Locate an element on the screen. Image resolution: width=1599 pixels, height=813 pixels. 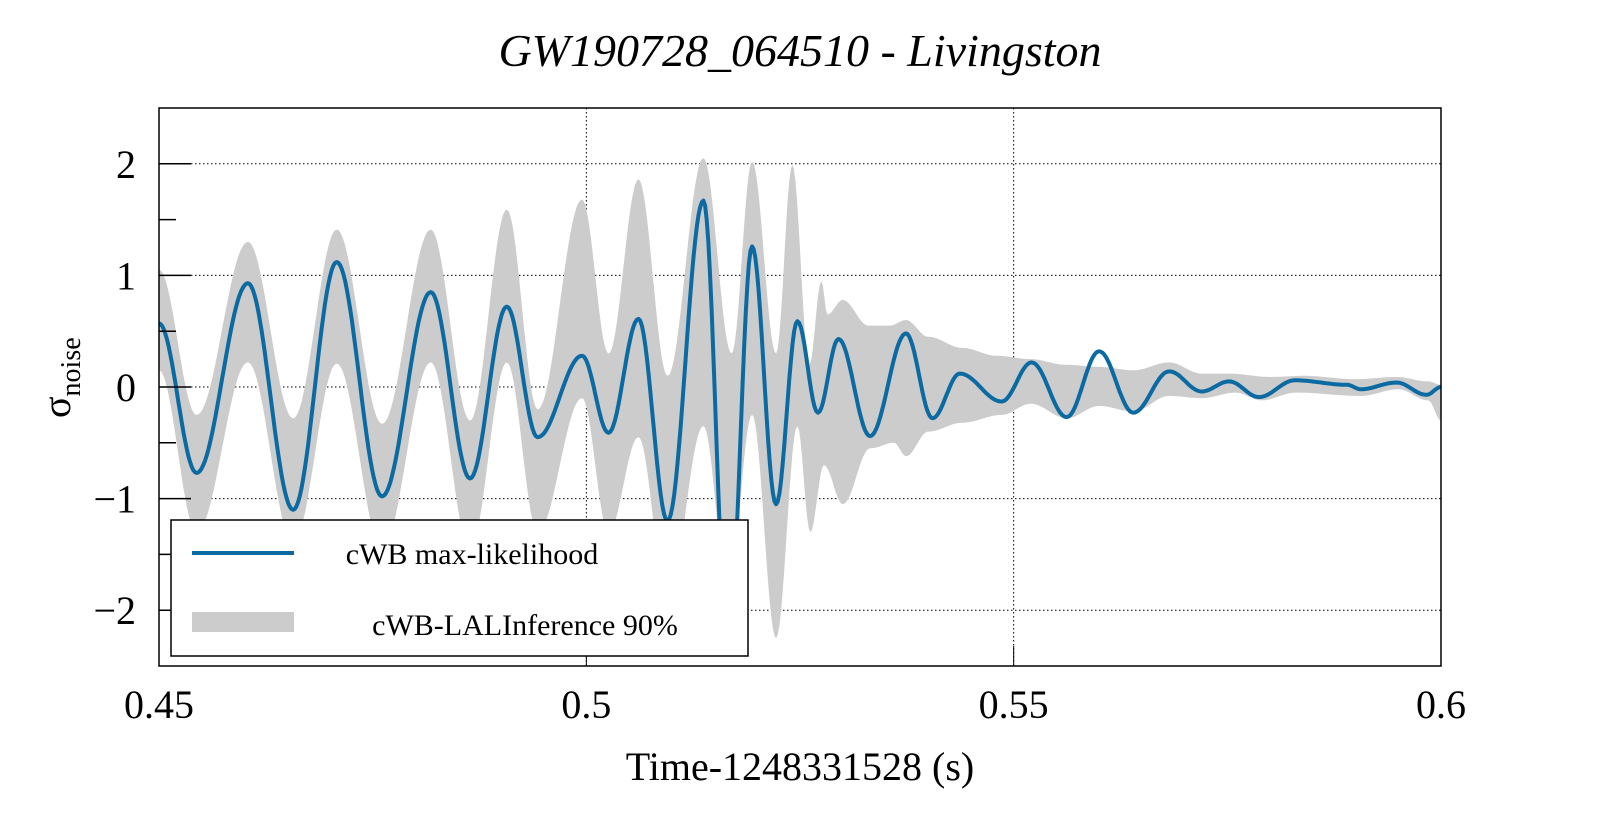
svg-text: σnoise is located at coordinates (60, 377).